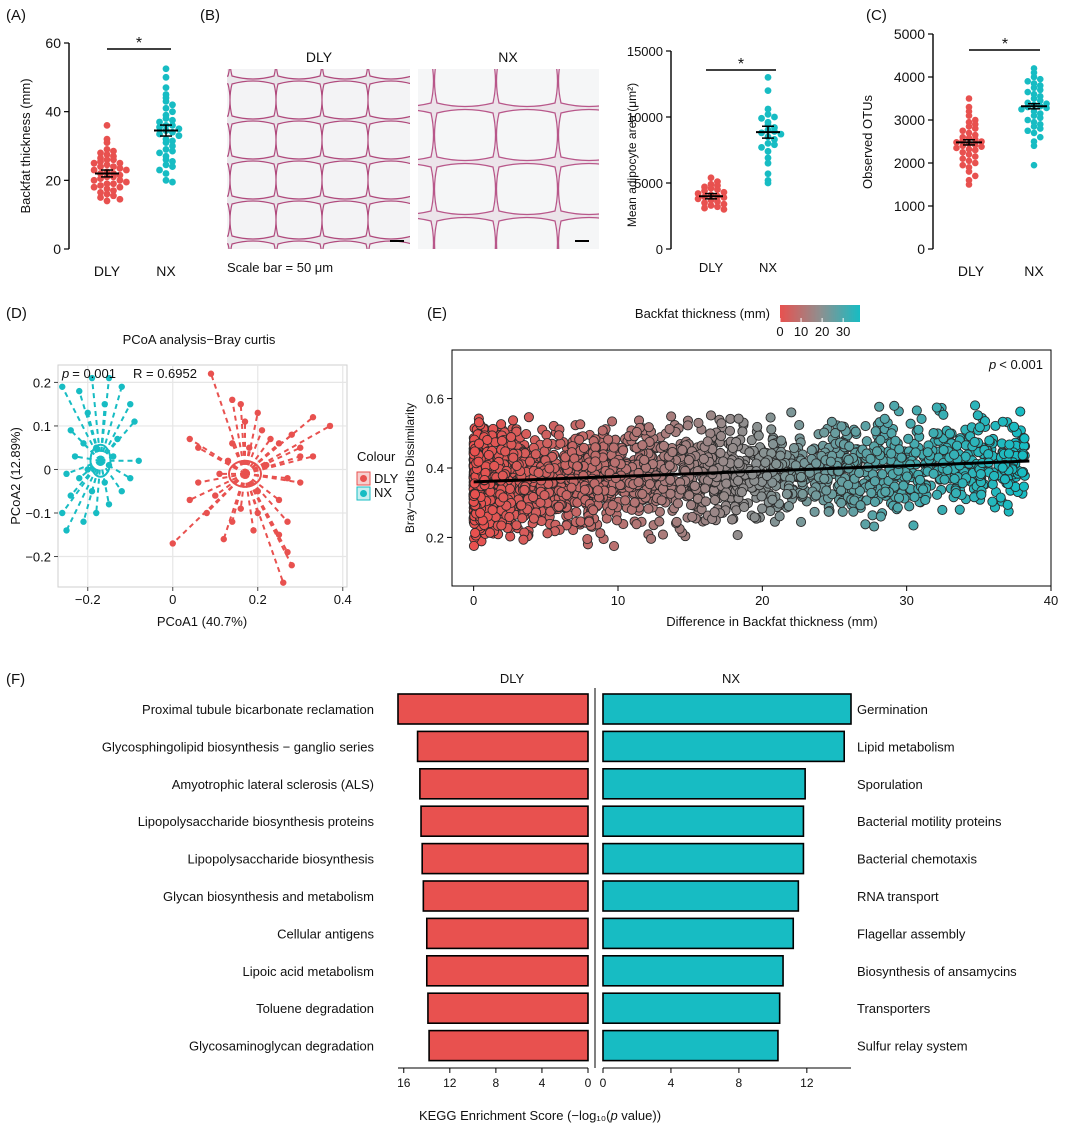  What do you see at coordinates (911, 933) in the screenshot?
I see `category-label-nx: Flagellar assembly` at bounding box center [911, 933].